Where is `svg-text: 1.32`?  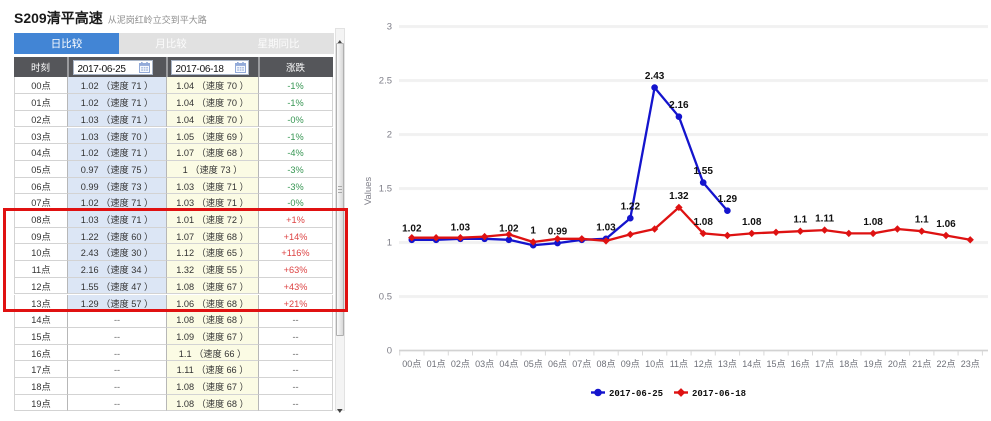
svg-text: 1.32 is located at coordinates (679, 194).